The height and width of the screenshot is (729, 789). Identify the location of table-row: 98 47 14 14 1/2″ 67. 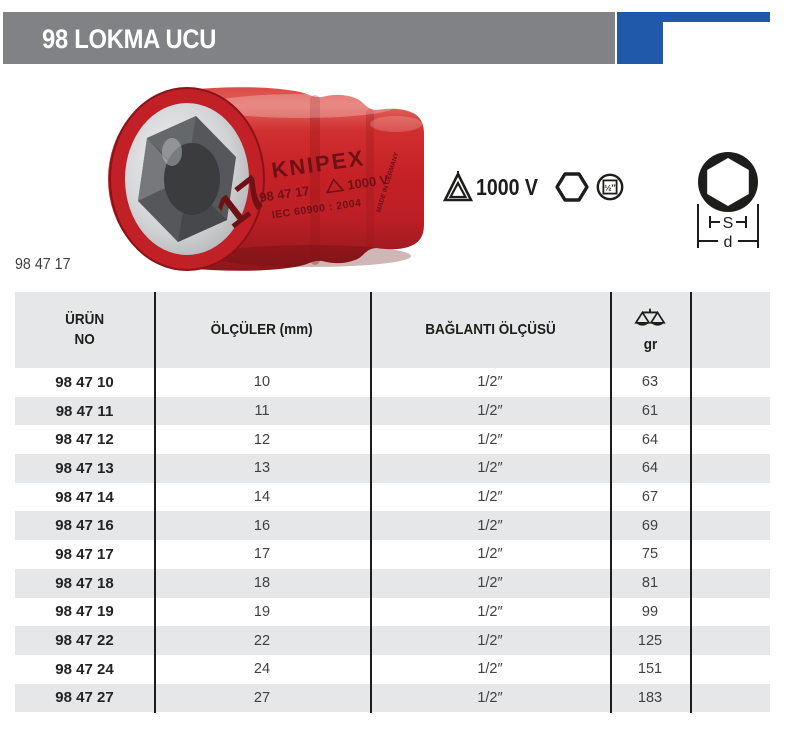
(392, 497).